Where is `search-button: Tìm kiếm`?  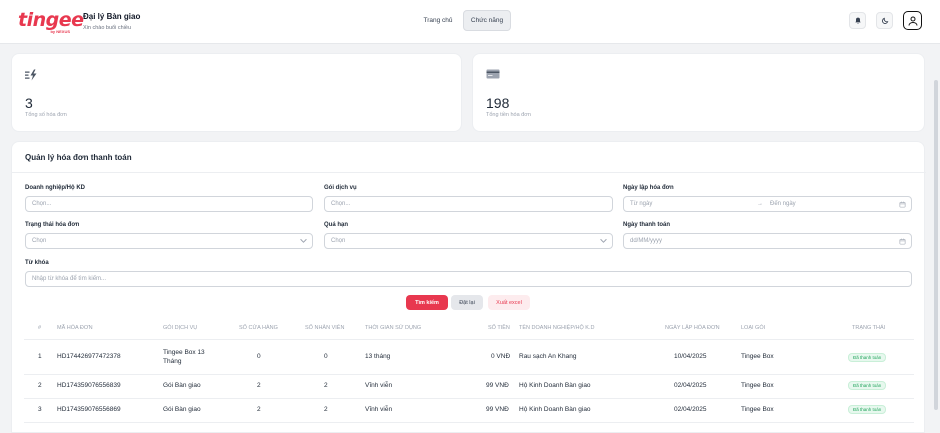
search-button: Tìm kiếm is located at coordinates (427, 302).